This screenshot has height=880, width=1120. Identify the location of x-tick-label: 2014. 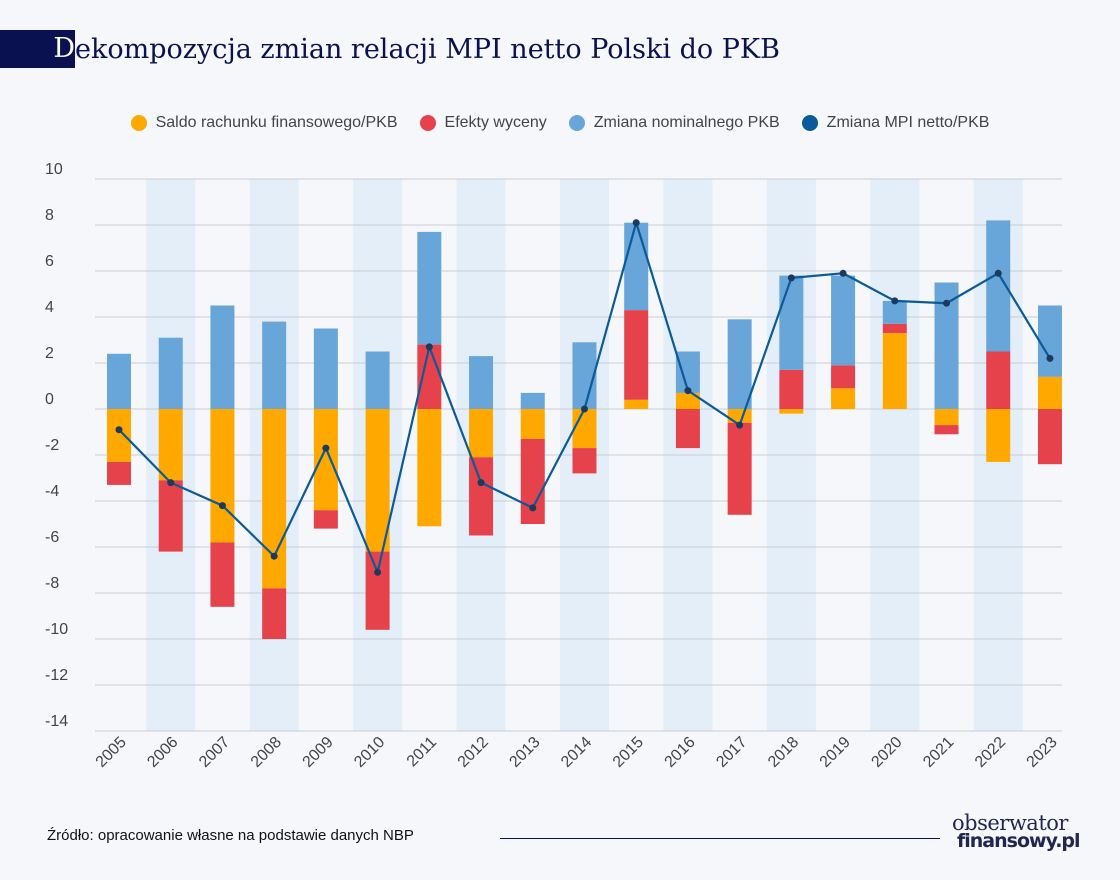
(576, 752).